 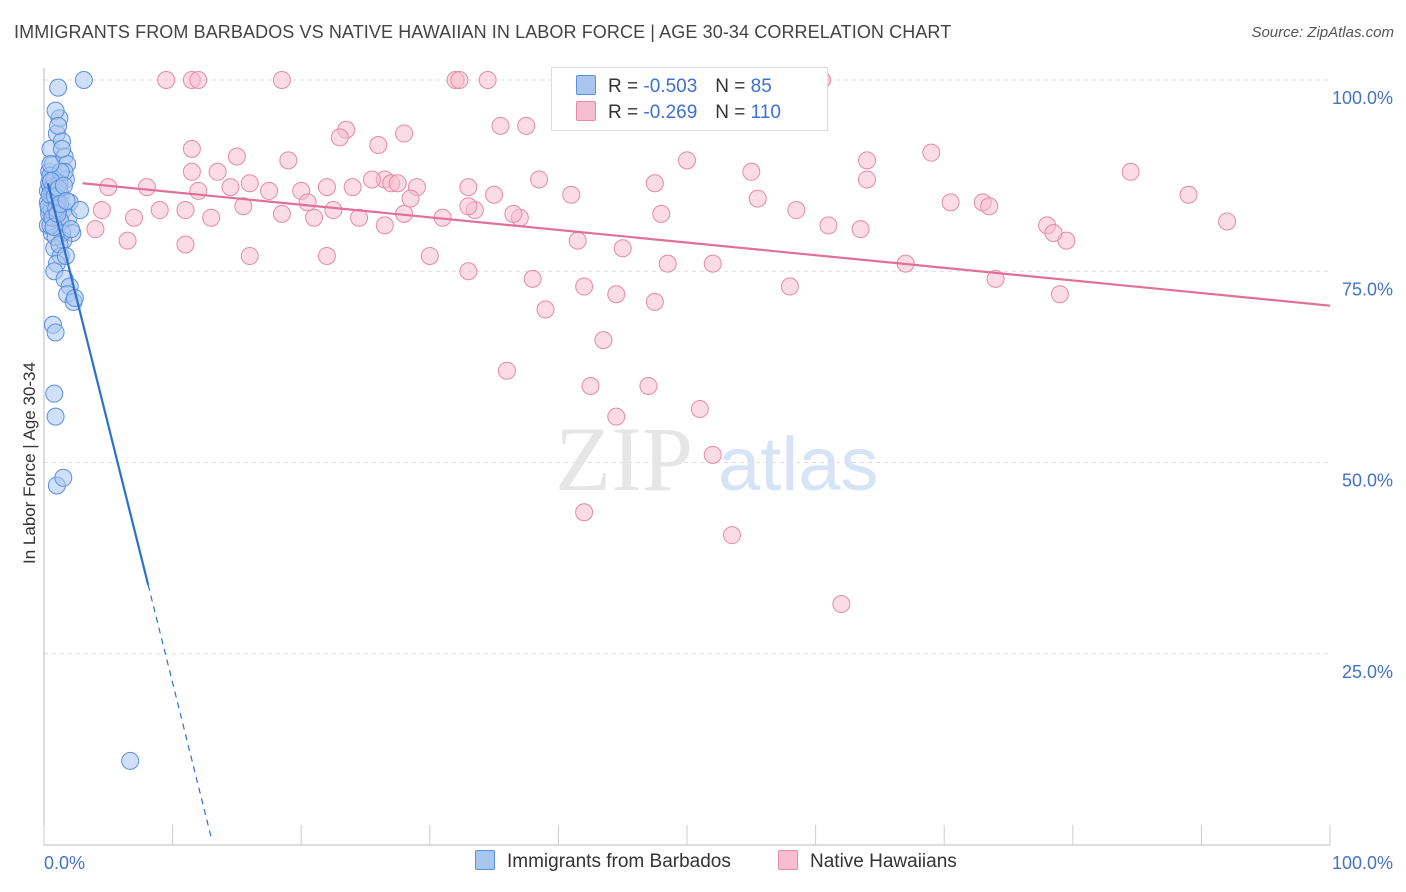 What do you see at coordinates (798, 464) in the screenshot?
I see `watermark-atlas: atlas` at bounding box center [798, 464].